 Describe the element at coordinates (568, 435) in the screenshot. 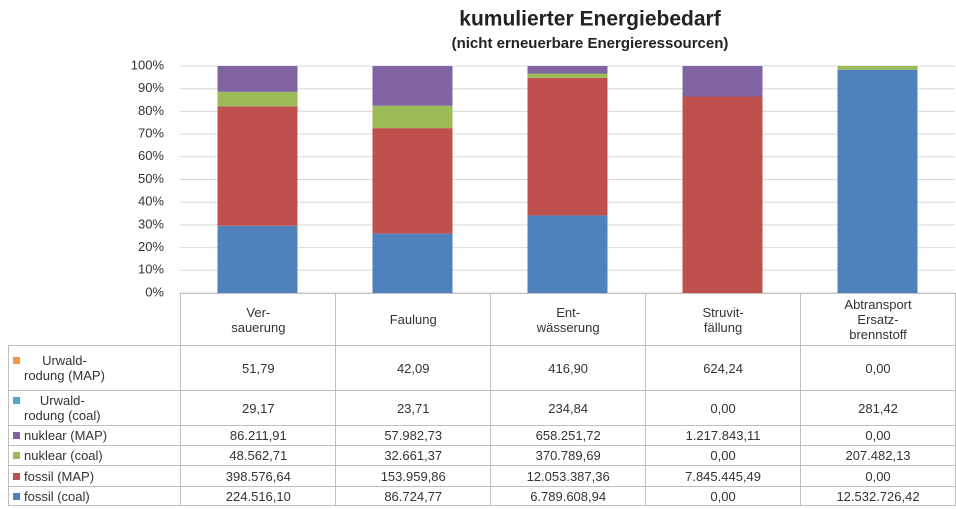

I see `table-value: 658.251,72` at that location.